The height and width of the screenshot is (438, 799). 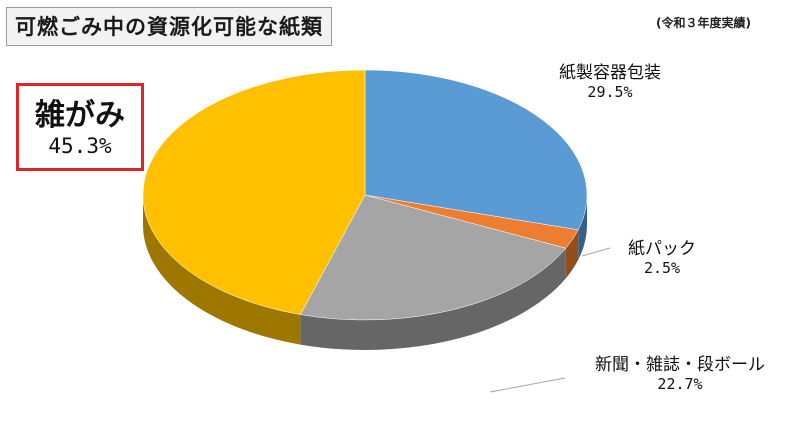 I want to click on label-zatsugami: 雑がみ 45.3%, so click(x=80, y=124).